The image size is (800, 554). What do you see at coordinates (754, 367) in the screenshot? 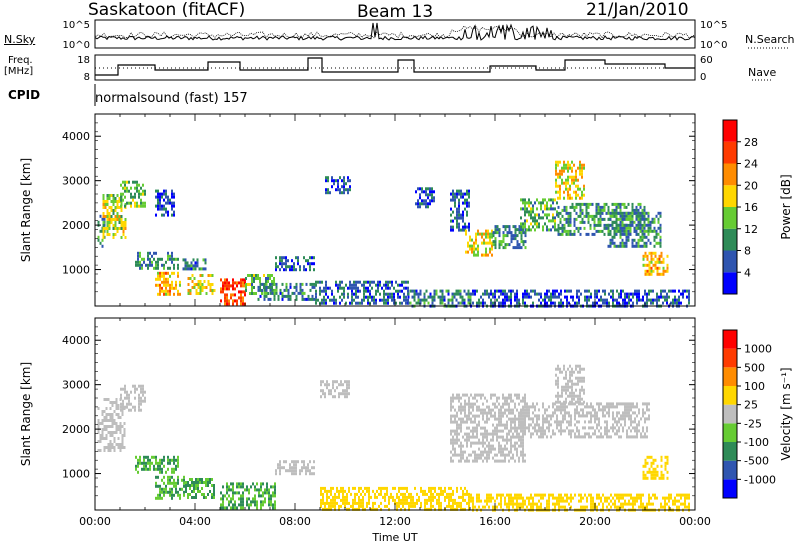
I see `velocity-colorbar-label: 500` at bounding box center [754, 367].